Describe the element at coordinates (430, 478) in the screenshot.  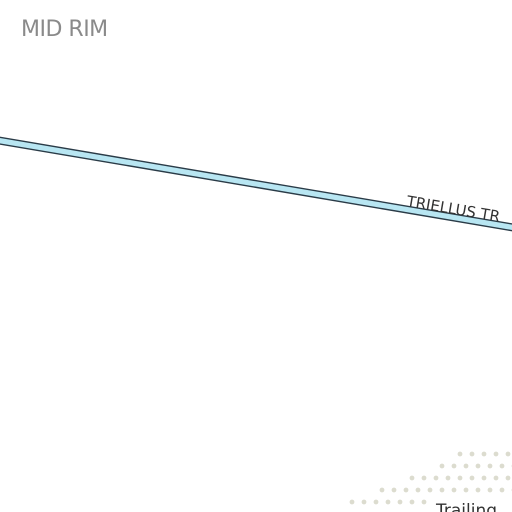
I see `trail-area-pattern` at that location.